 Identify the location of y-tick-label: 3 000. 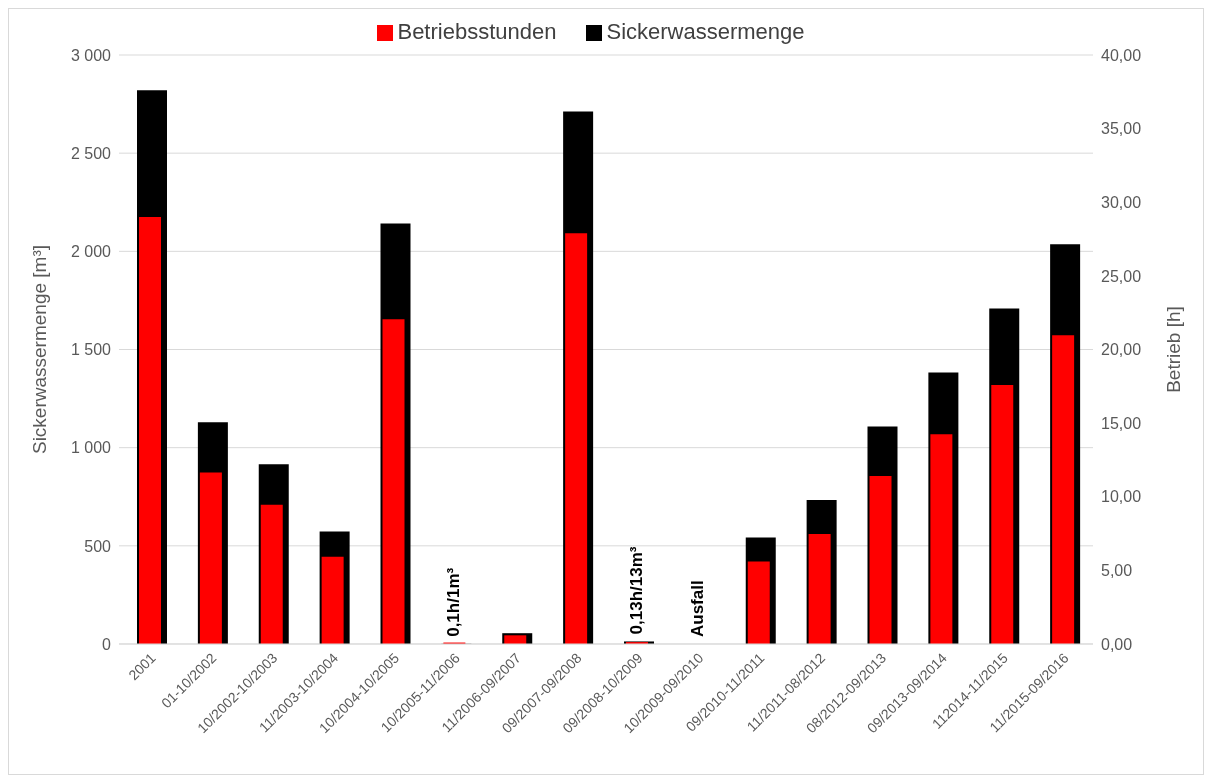
(91, 55).